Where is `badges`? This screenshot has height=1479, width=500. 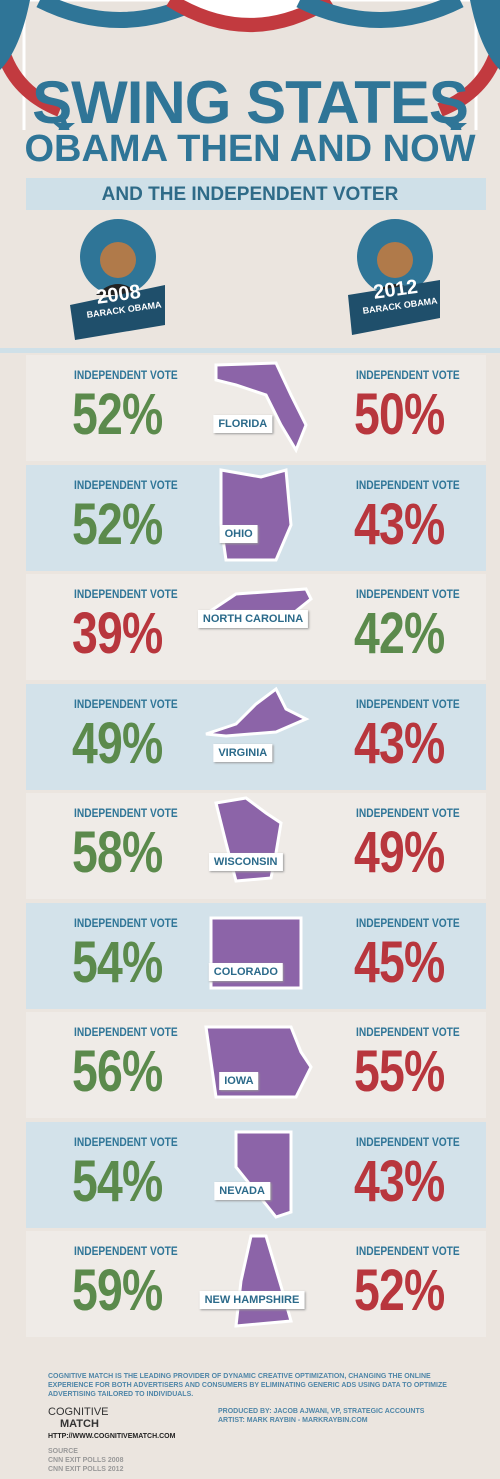
badges is located at coordinates (250, 286).